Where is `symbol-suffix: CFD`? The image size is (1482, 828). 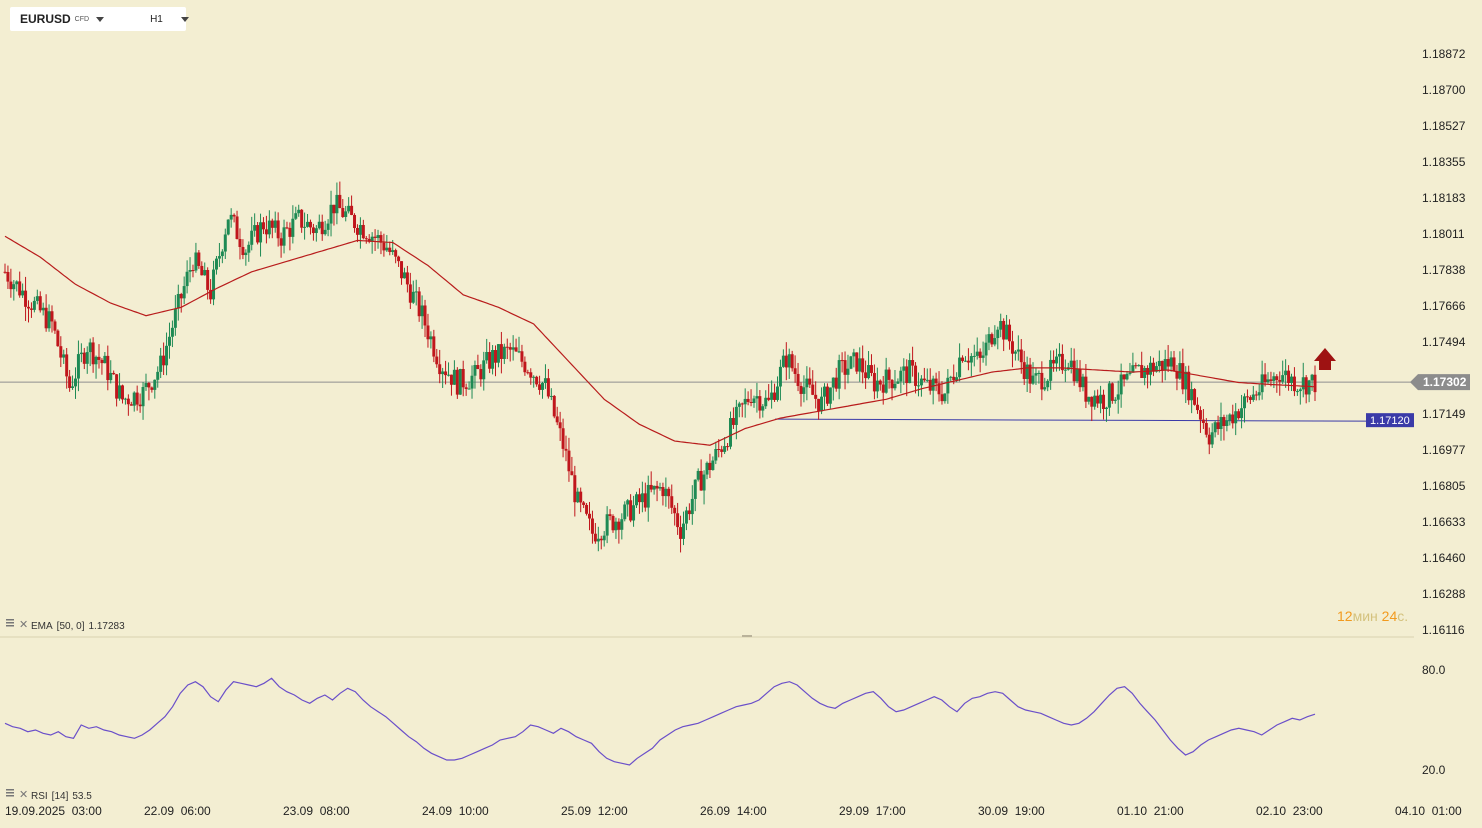
symbol-suffix: CFD is located at coordinates (82, 19).